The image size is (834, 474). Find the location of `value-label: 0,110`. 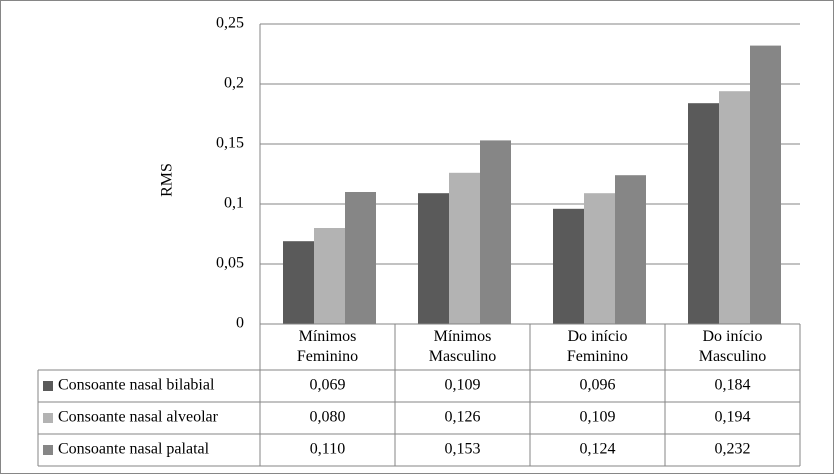

value-label: 0,110 is located at coordinates (327, 449).